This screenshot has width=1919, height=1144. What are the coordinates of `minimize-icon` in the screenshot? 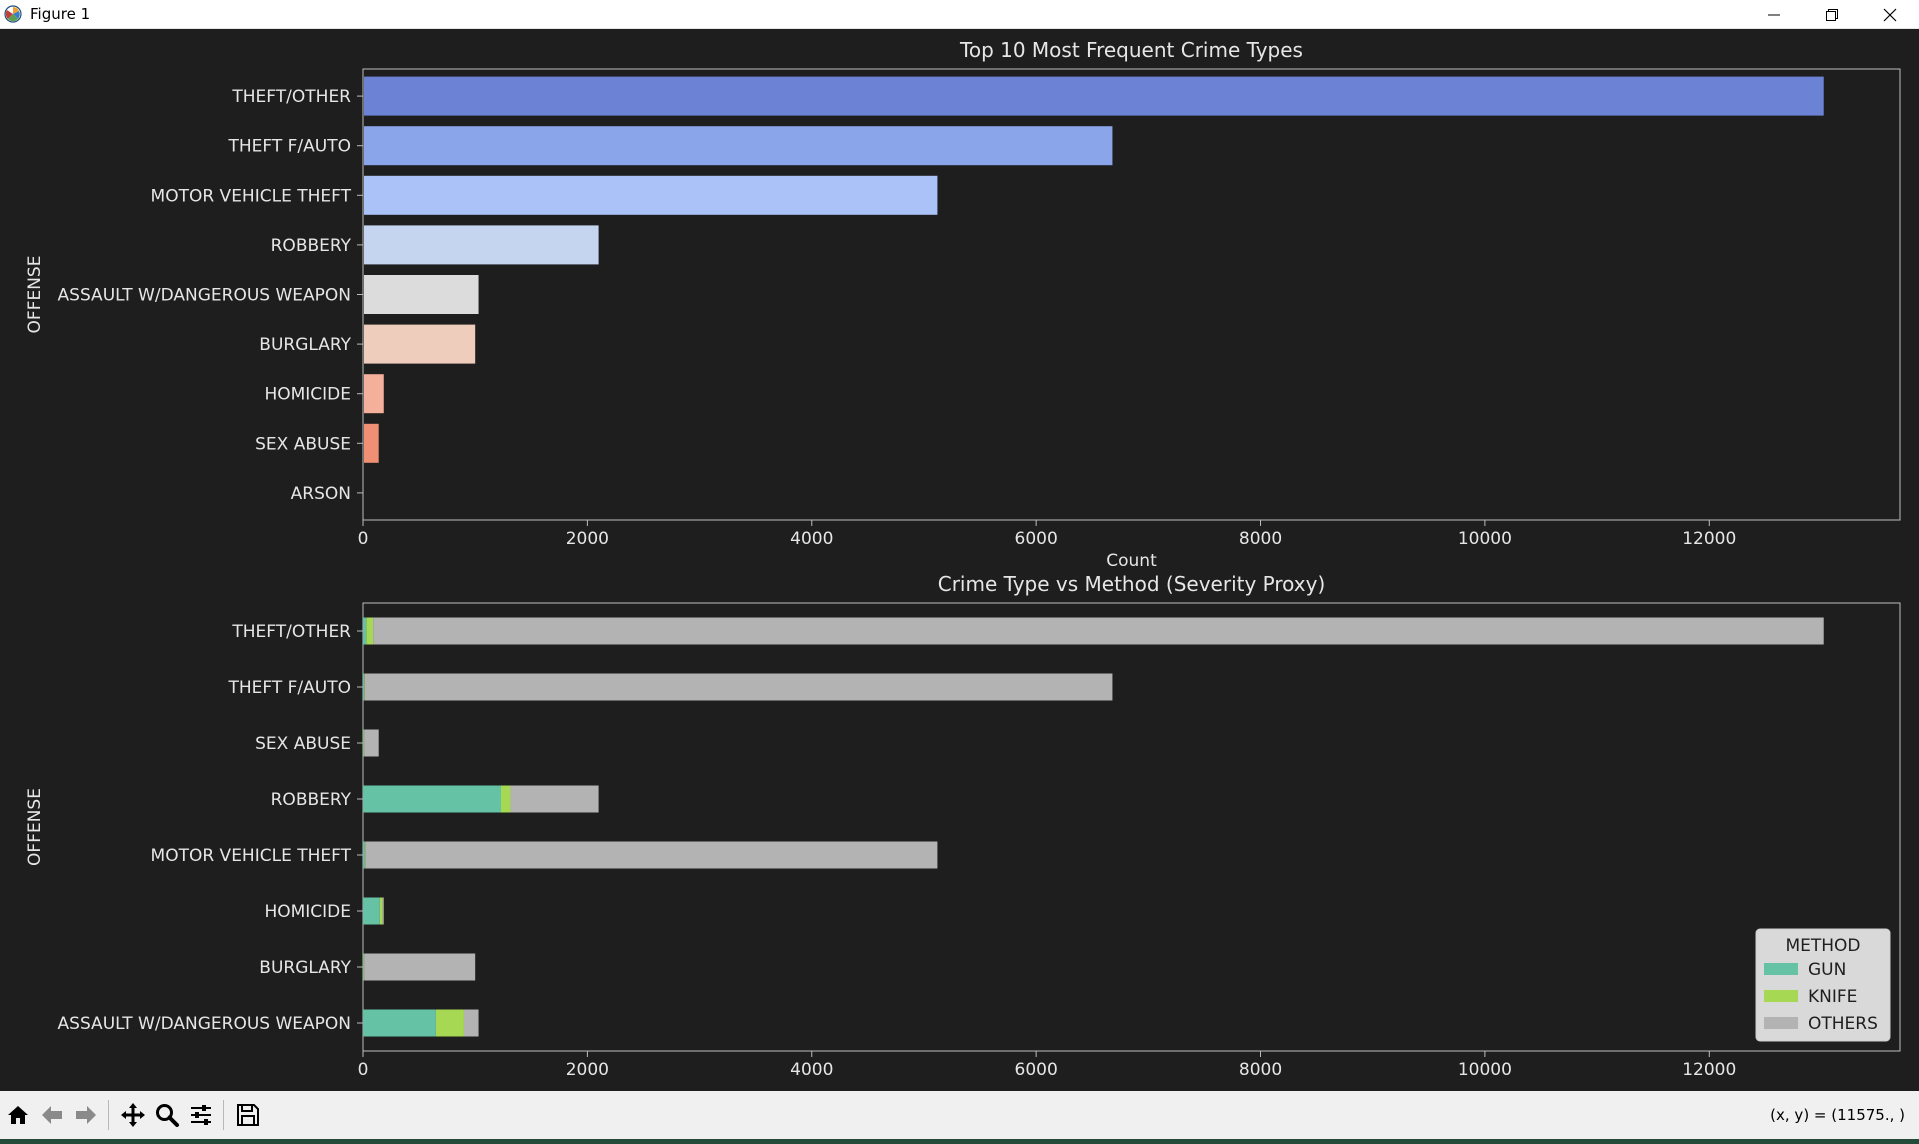 It's located at (1774, 14).